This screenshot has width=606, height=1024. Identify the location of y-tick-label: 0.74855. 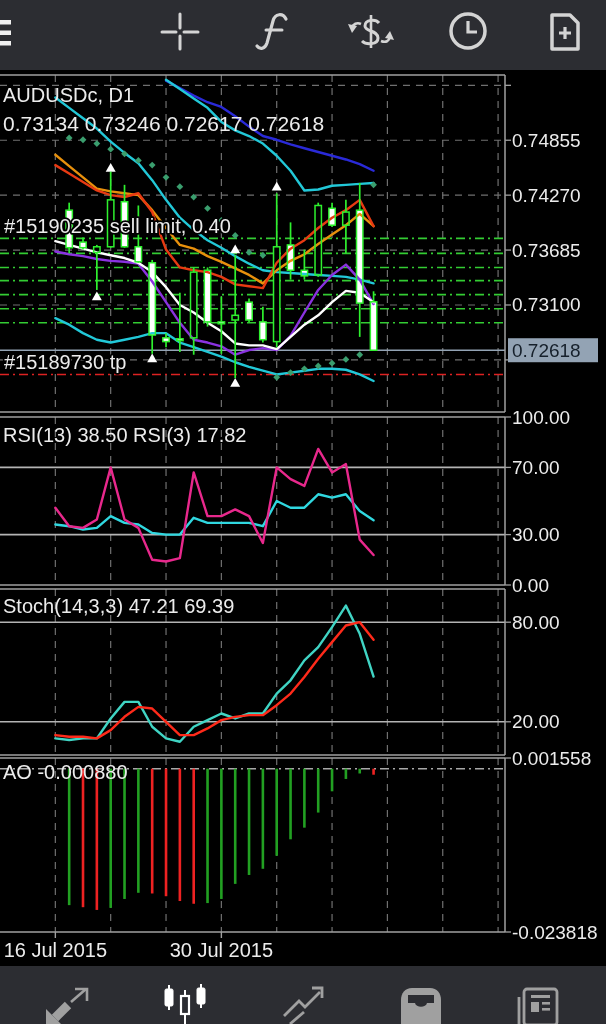
(546, 140).